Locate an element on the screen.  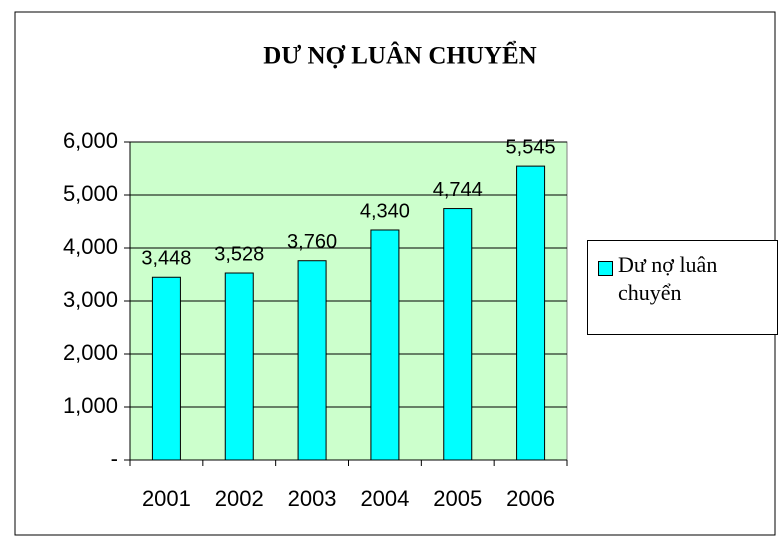
data-label: 5,545 is located at coordinates (531, 147).